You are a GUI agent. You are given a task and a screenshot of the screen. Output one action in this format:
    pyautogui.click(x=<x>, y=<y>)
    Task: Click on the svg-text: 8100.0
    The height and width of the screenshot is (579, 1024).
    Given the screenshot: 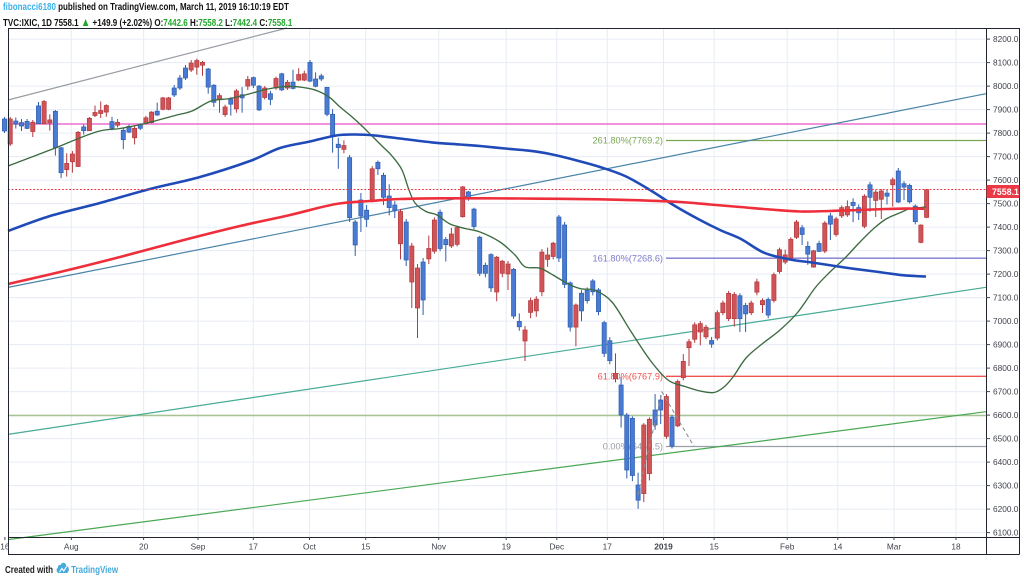 What is the action you would take?
    pyautogui.click(x=1006, y=63)
    